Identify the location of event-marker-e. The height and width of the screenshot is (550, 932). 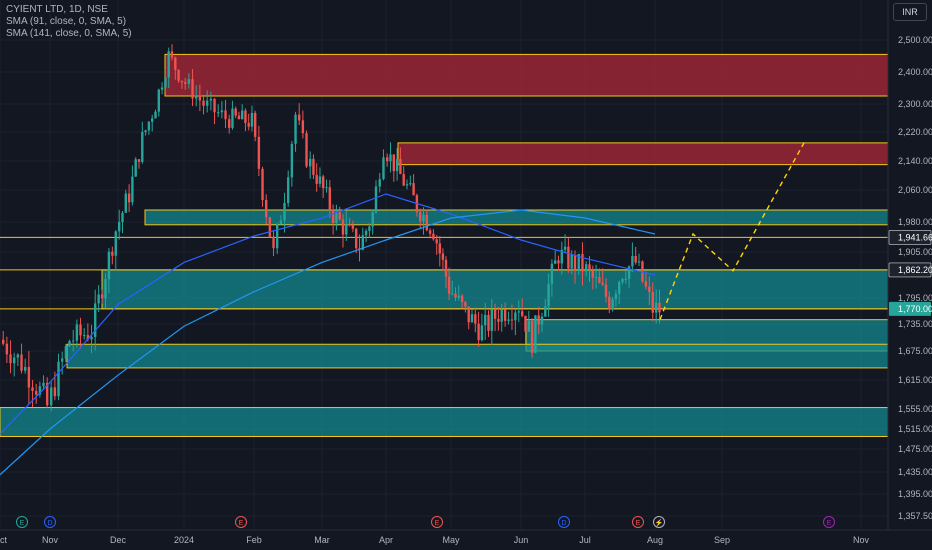
(437, 522).